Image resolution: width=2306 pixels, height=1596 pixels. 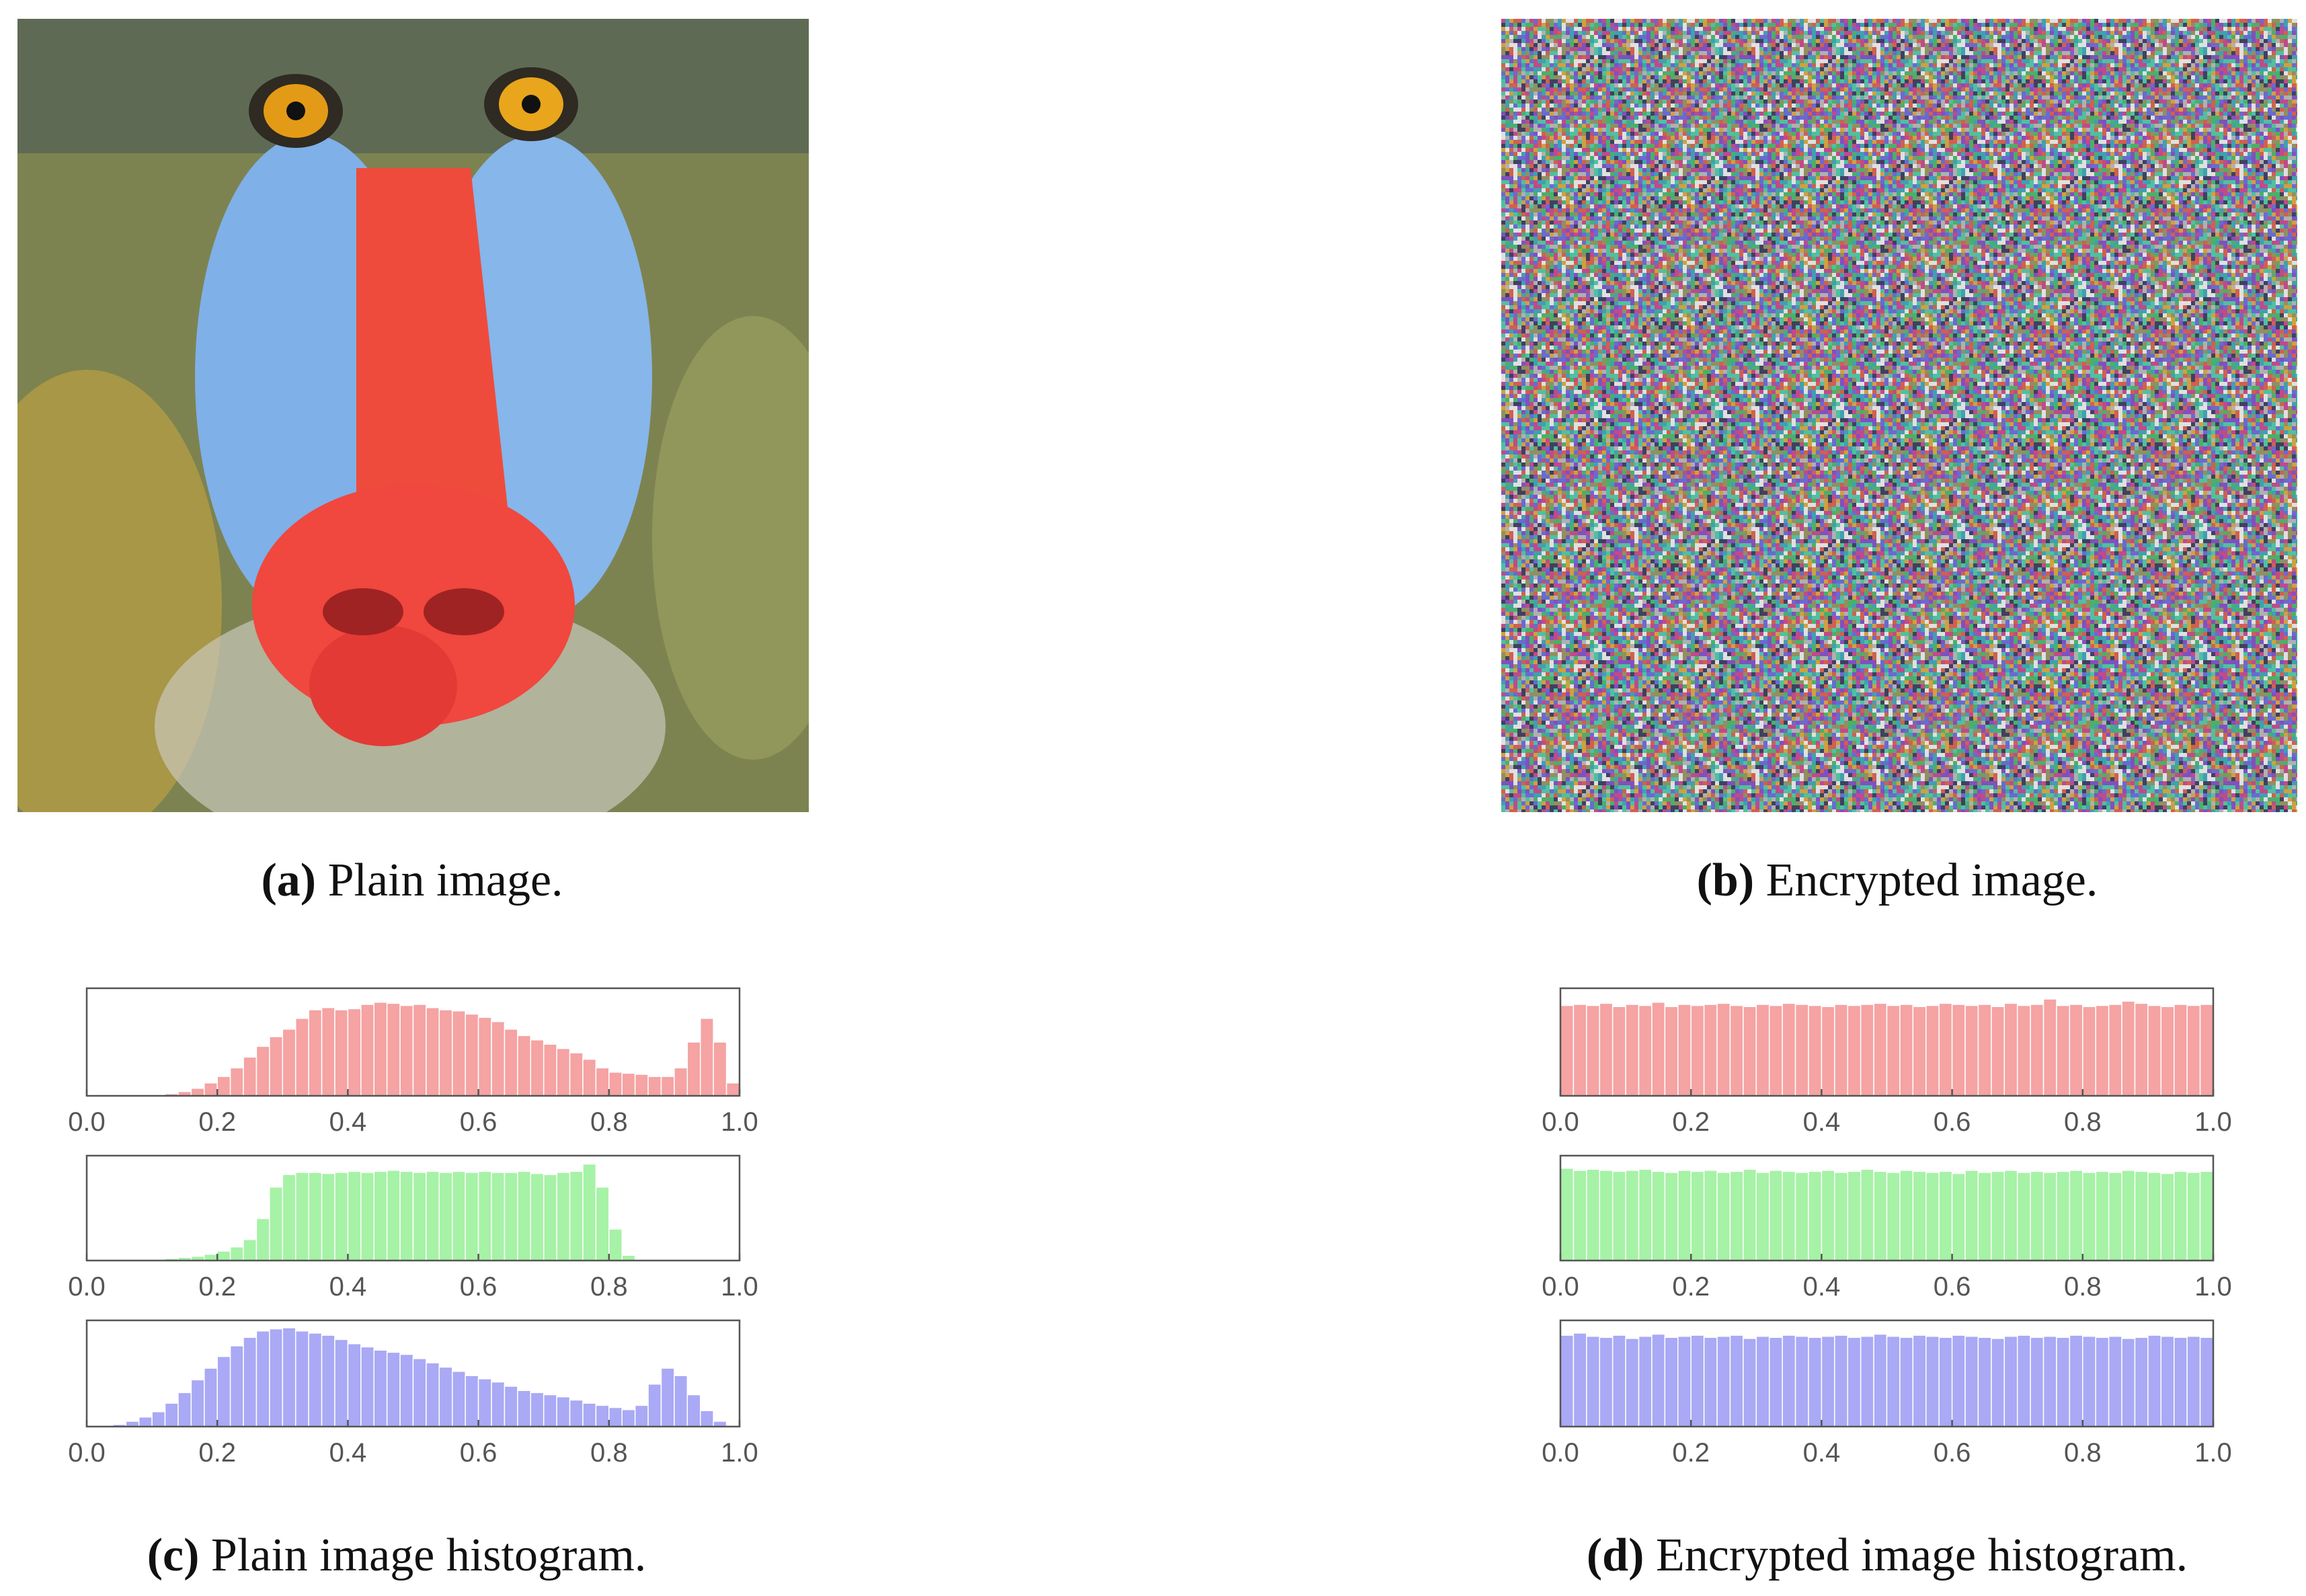 What do you see at coordinates (288, 880) in the screenshot?
I see `caption-label: (a)` at bounding box center [288, 880].